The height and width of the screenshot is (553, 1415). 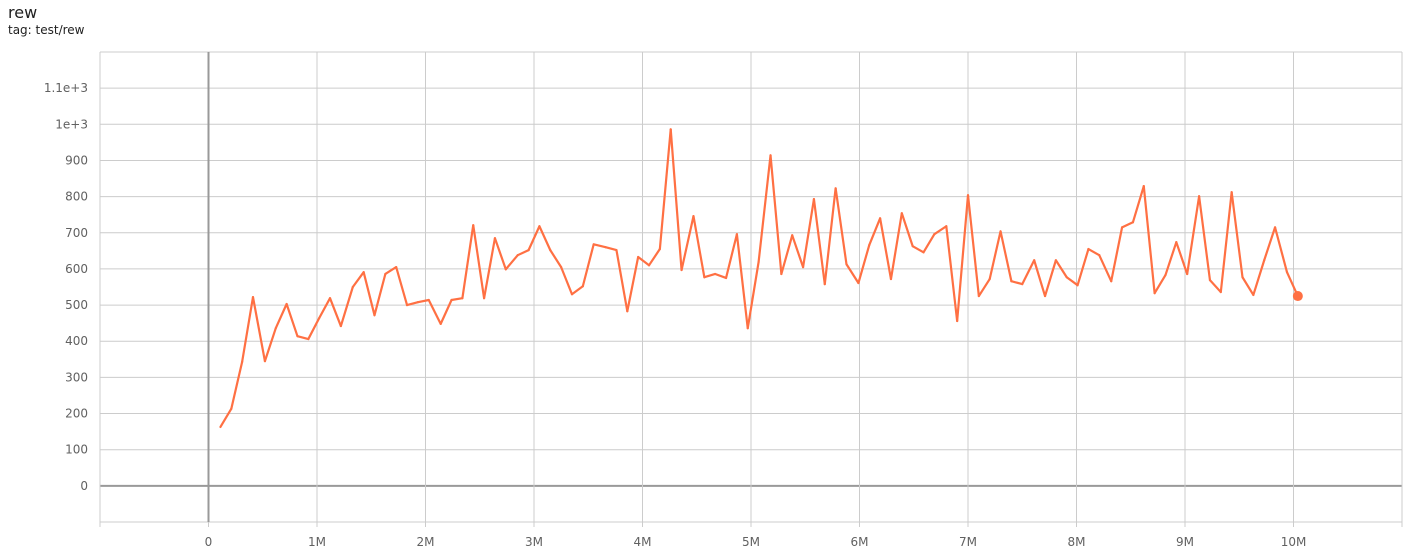 What do you see at coordinates (76, 269) in the screenshot?
I see `y-tick-label: 600` at bounding box center [76, 269].